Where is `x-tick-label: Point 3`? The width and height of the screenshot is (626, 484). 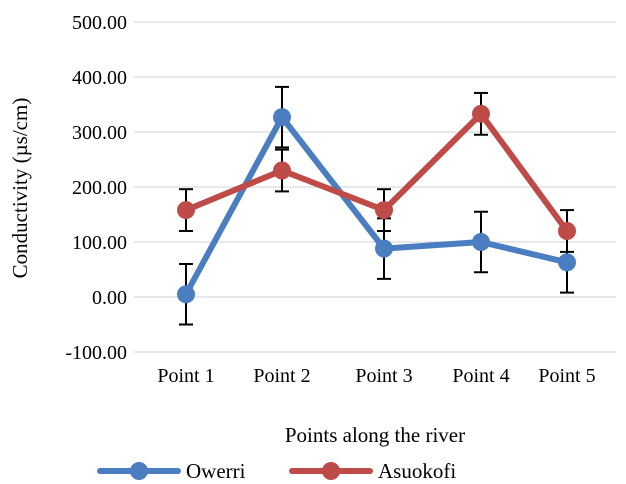 x-tick-label: Point 3 is located at coordinates (383, 376).